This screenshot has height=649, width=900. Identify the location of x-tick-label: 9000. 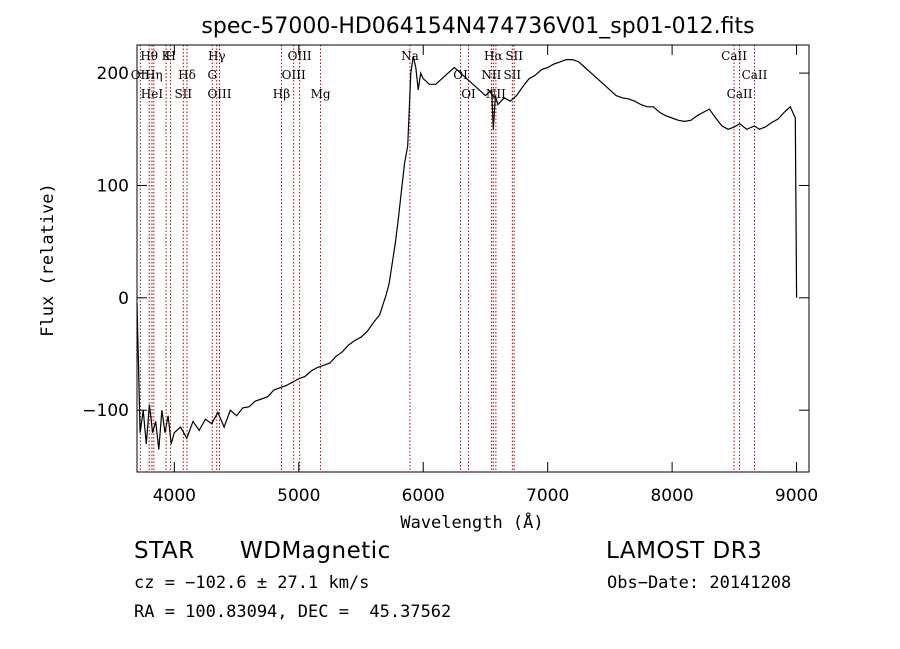
(796, 496).